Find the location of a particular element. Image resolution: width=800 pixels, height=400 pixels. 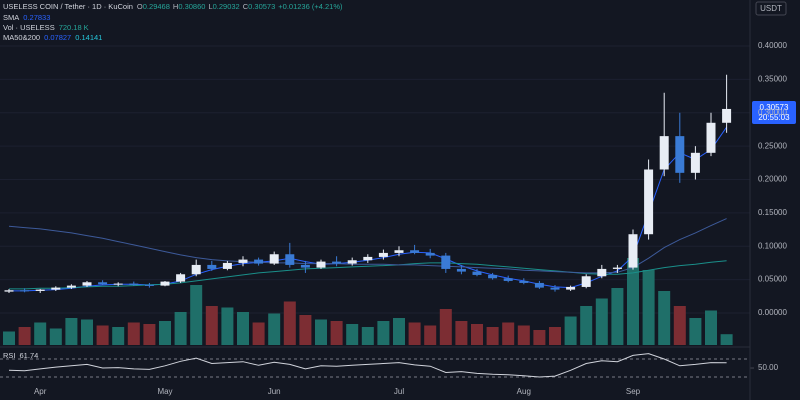

ohlc-value: 0.30573 is located at coordinates (261, 6).